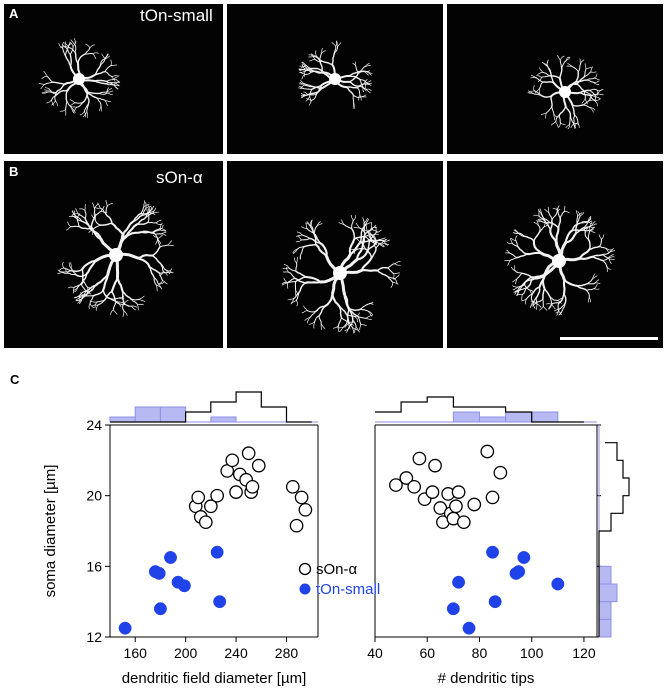 This screenshot has width=667, height=695. Describe the element at coordinates (555, 79) in the screenshot. I see `micrograph-a3` at that location.